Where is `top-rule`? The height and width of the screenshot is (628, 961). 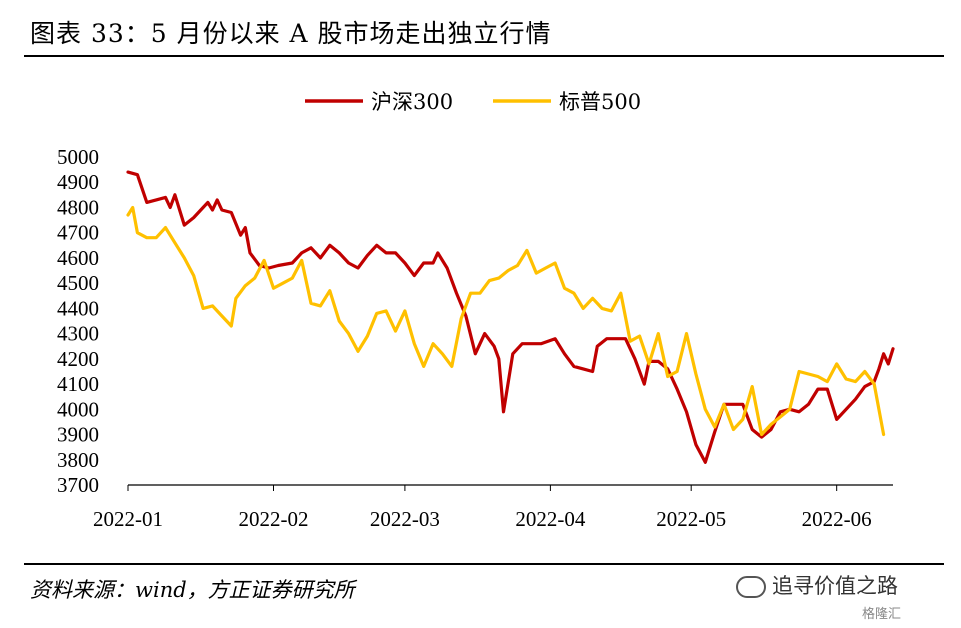
top-rule is located at coordinates (484, 56).